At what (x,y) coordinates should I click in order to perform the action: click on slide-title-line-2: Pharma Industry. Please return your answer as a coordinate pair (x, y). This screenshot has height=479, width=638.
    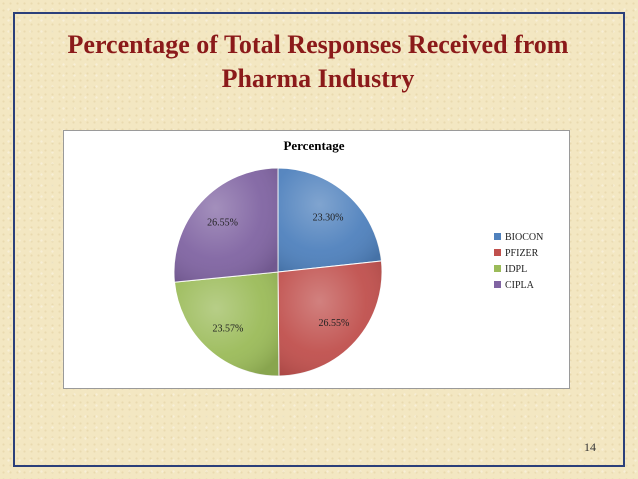
    Looking at the image, I should click on (318, 78).